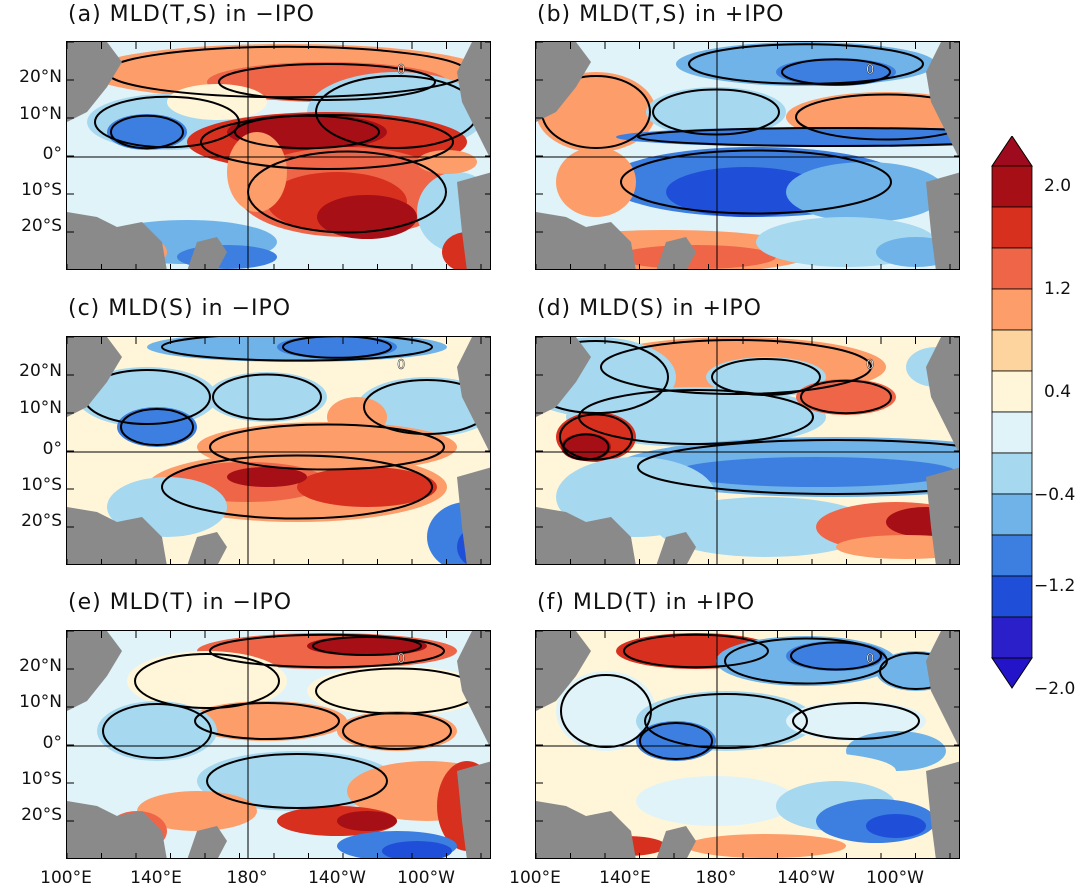 The width and height of the screenshot is (1080, 895). What do you see at coordinates (1058, 289) in the screenshot?
I see `colorbar-label: 1.2` at bounding box center [1058, 289].